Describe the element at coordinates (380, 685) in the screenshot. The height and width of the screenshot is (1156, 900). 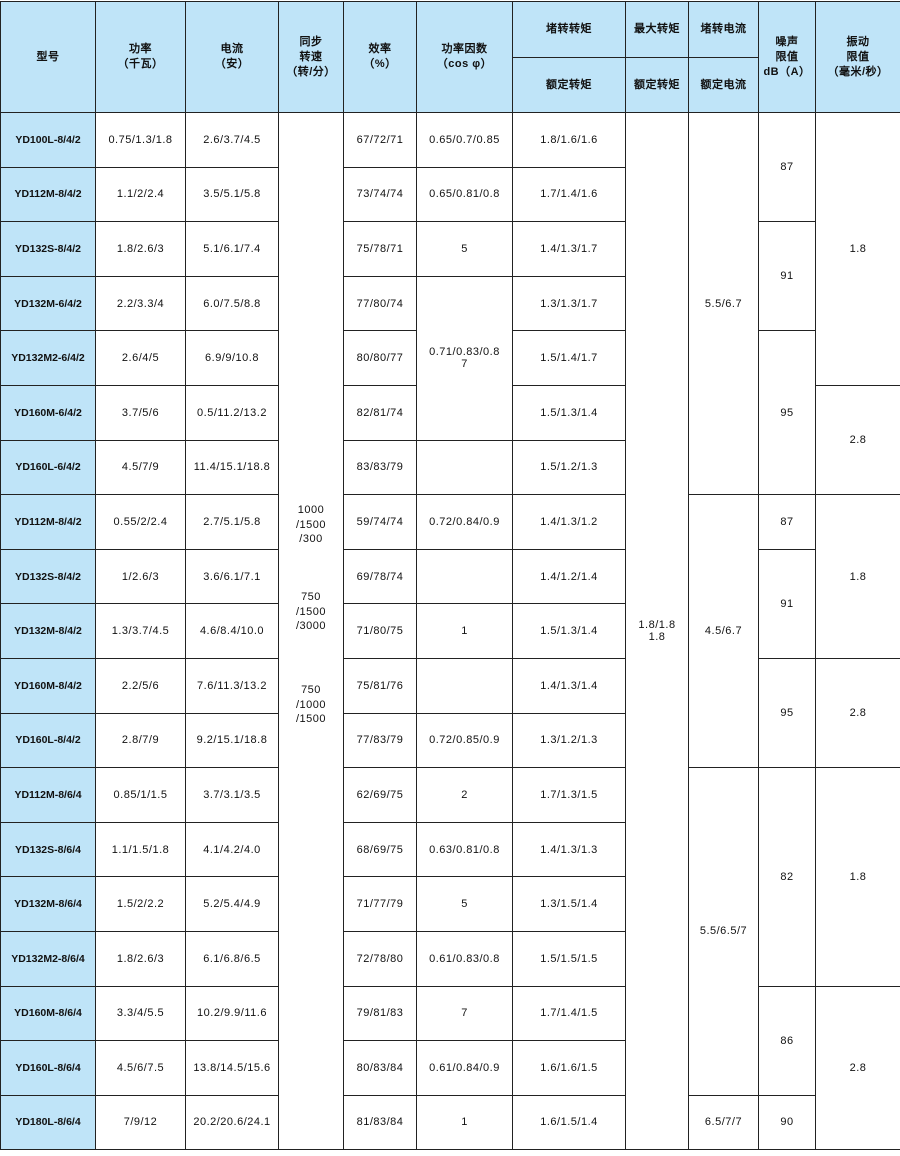
I see `cell-efficiency: 75/81/76` at that location.